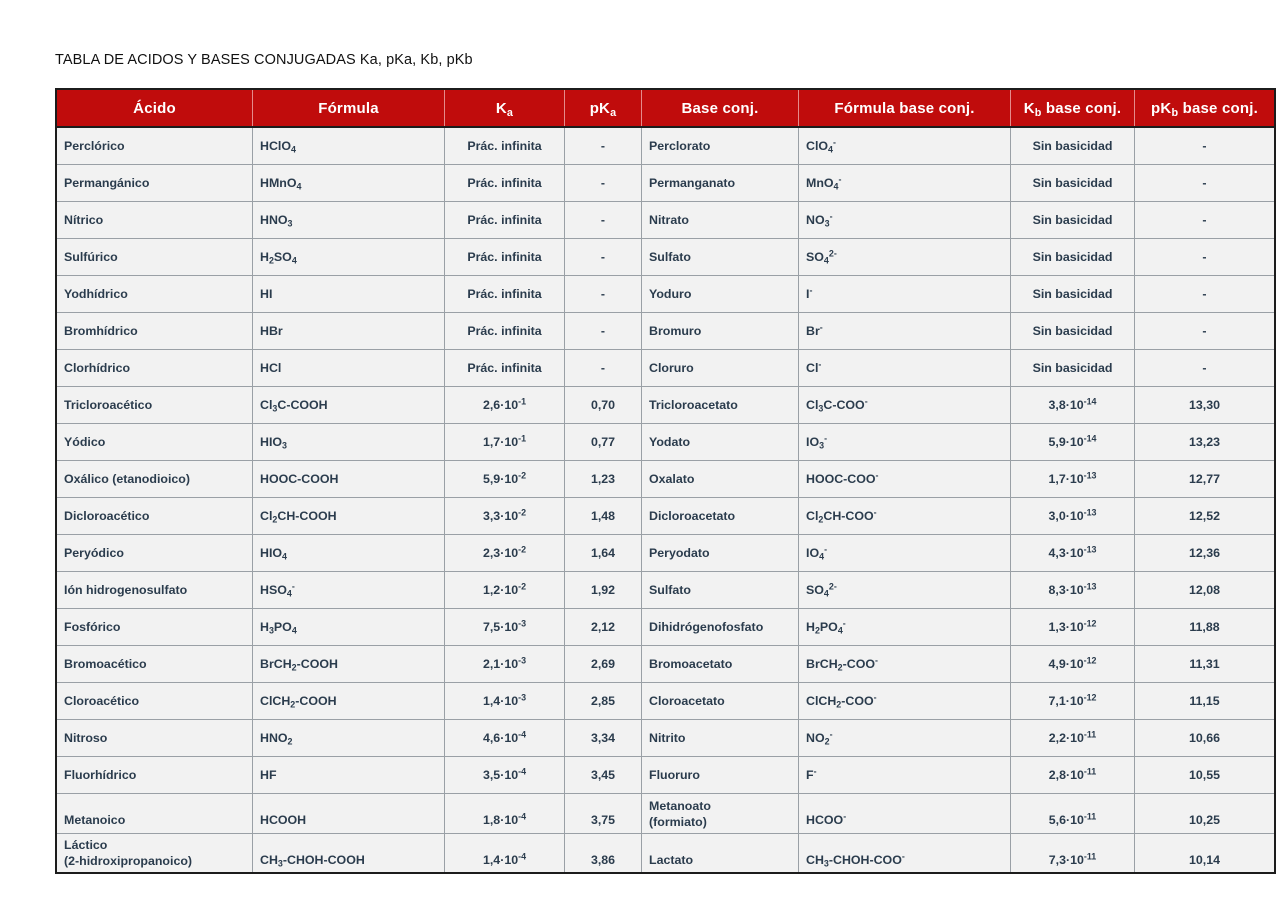 The image size is (1280, 905). I want to click on cell-acid-name: Tricloroacético, so click(154, 405).